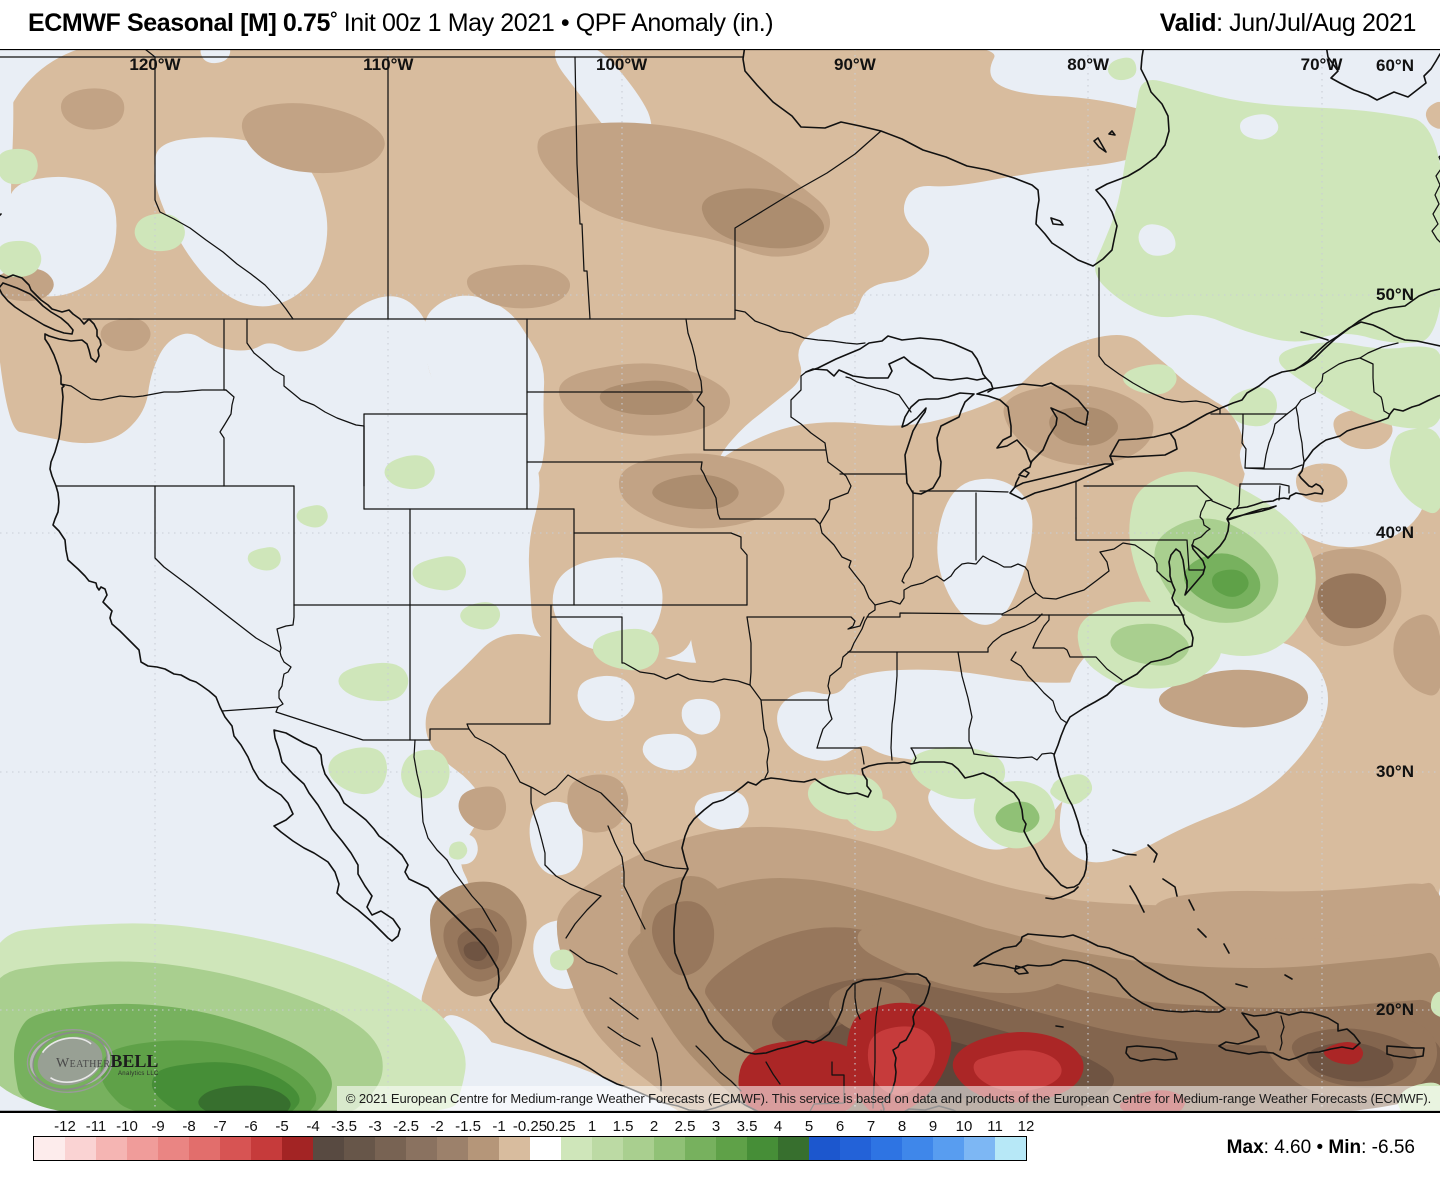 The height and width of the screenshot is (1182, 1440). I want to click on colorbar, so click(530, 1148).